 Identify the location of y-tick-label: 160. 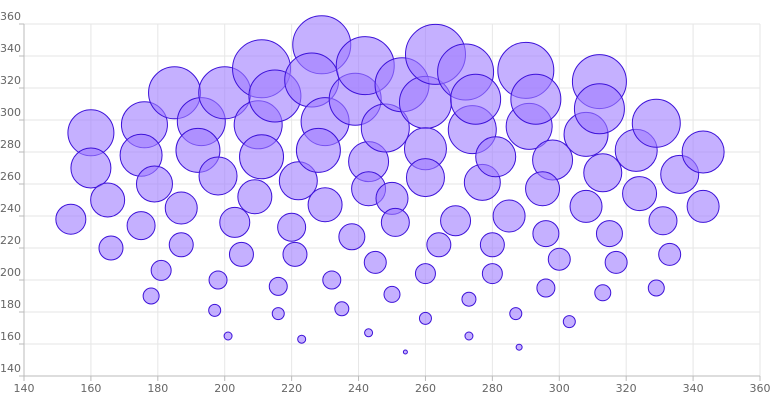
(10, 336).